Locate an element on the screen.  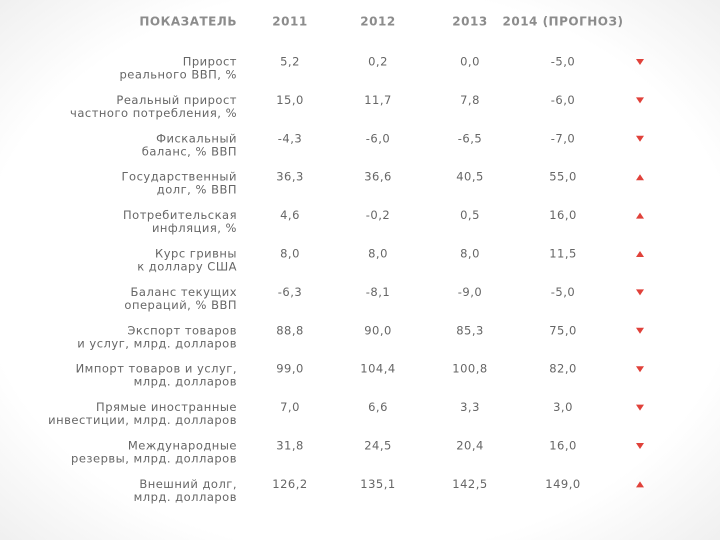
row-label: инфляция, % is located at coordinates (194, 228).